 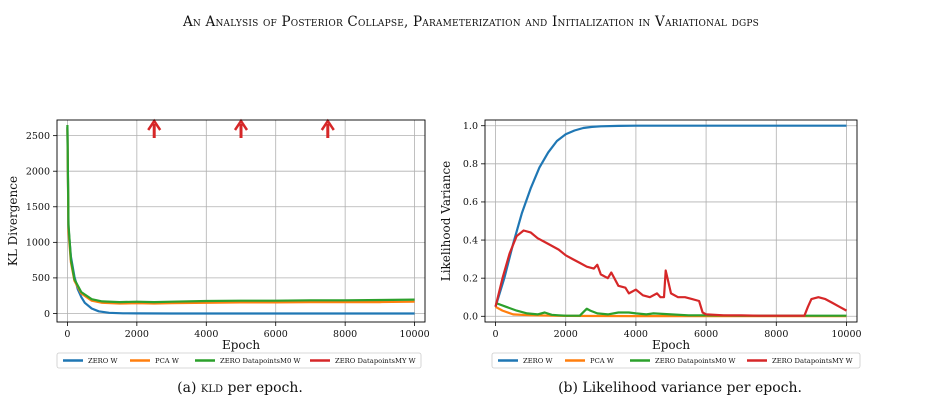 I want to click on caption-a-text: per epoch., so click(x=265, y=388).